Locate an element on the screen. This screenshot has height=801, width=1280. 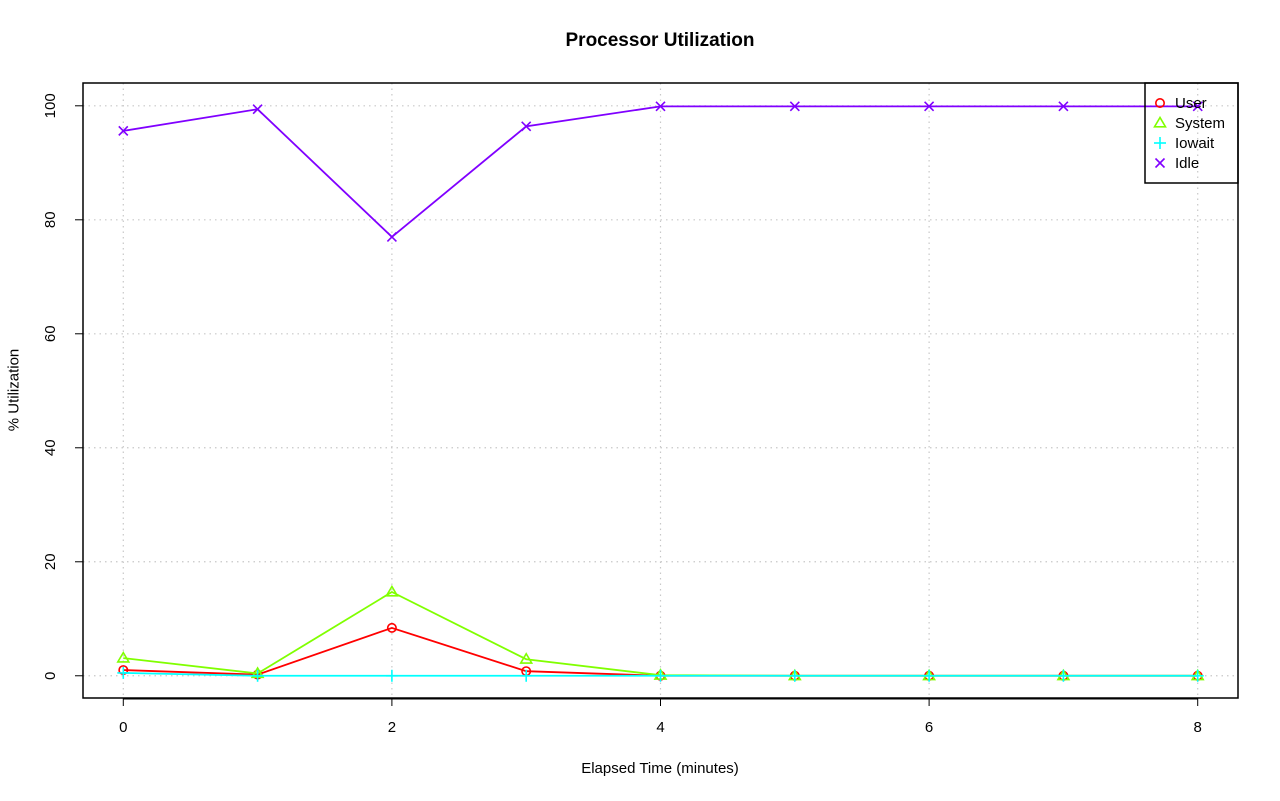
legend-marker-idle-b is located at coordinates (1160, 163).